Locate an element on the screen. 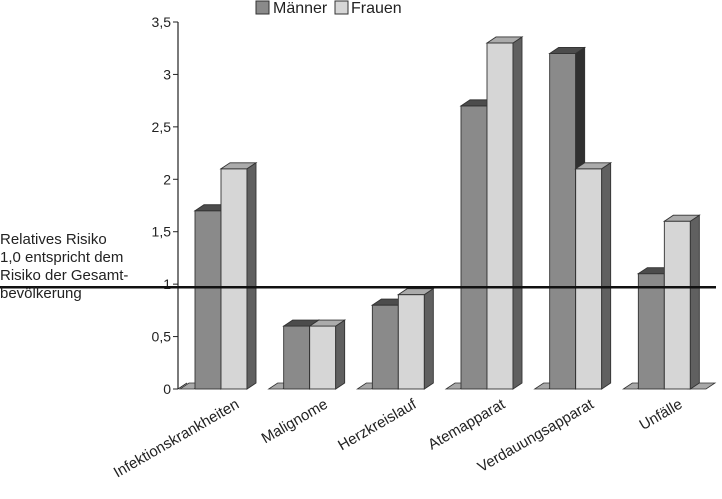 This screenshot has width=722, height=499. category-label-herzkreislauf: Herzkreislauf is located at coordinates (377, 424).